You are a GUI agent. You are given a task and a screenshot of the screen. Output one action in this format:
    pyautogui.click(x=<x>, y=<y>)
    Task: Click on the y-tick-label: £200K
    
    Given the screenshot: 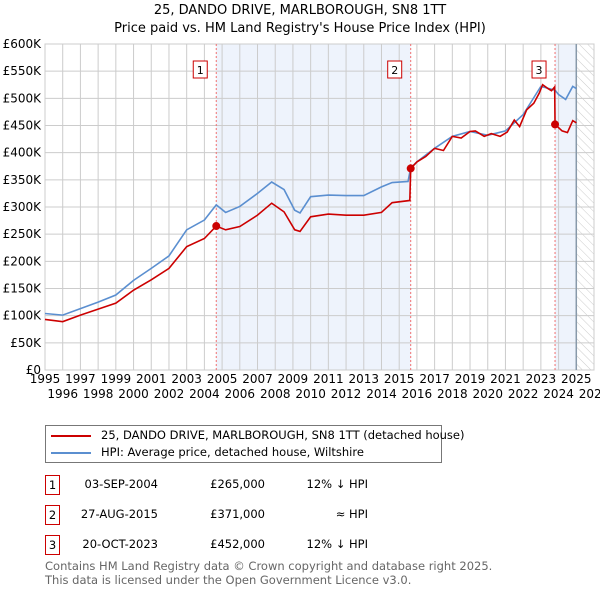 What is the action you would take?
    pyautogui.click(x=23, y=261)
    